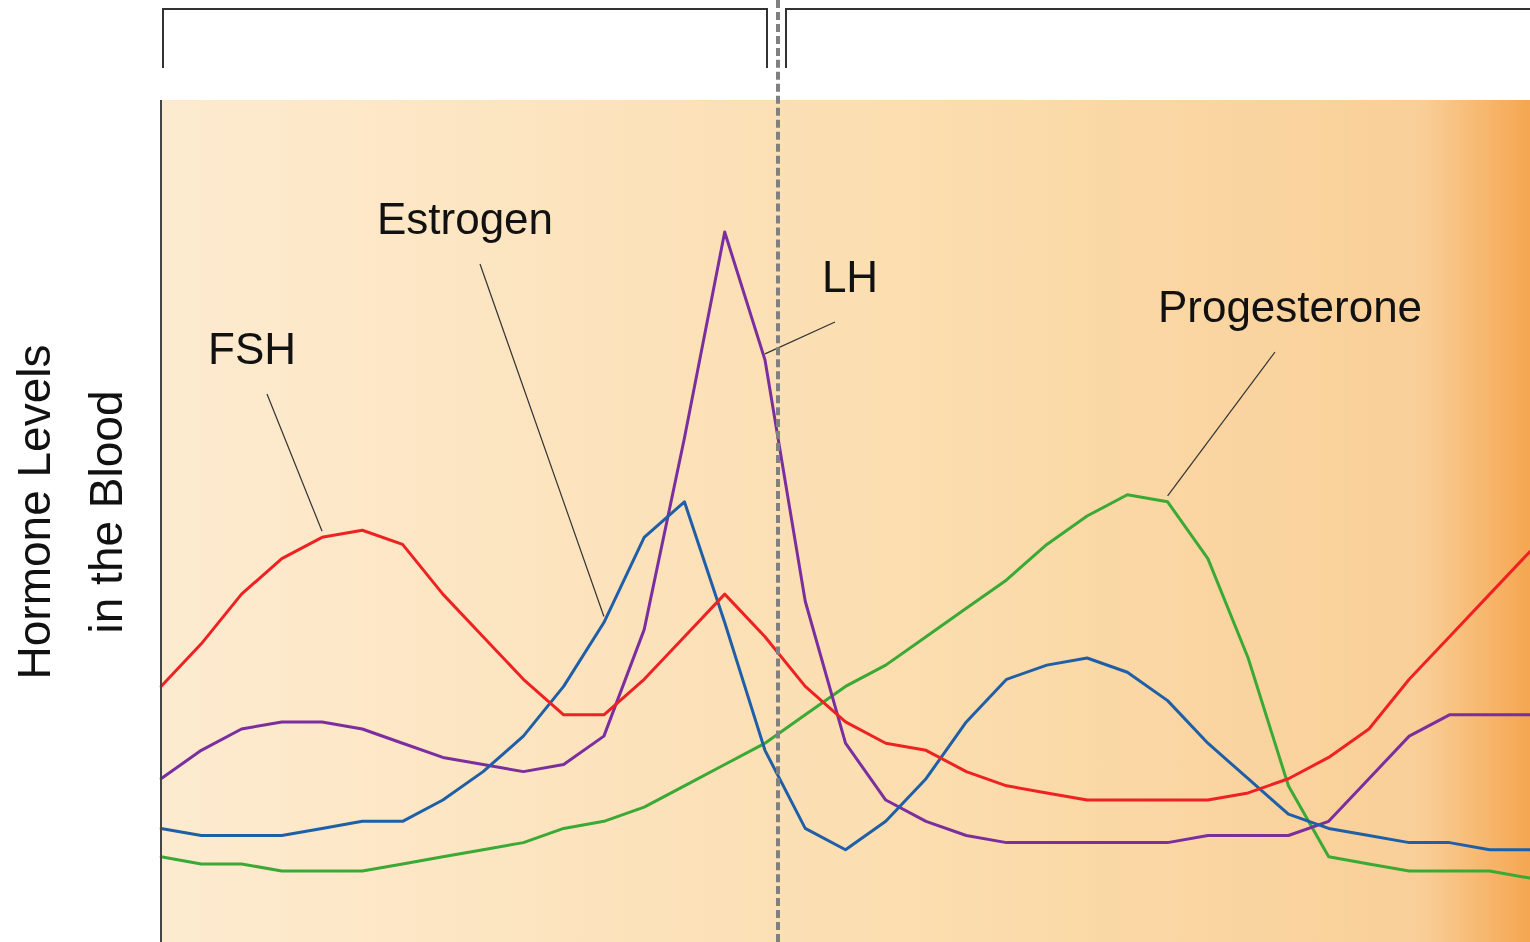 Image resolution: width=1530 pixels, height=942 pixels. What do you see at coordinates (1290, 307) in the screenshot?
I see `text: Progesterone` at bounding box center [1290, 307].